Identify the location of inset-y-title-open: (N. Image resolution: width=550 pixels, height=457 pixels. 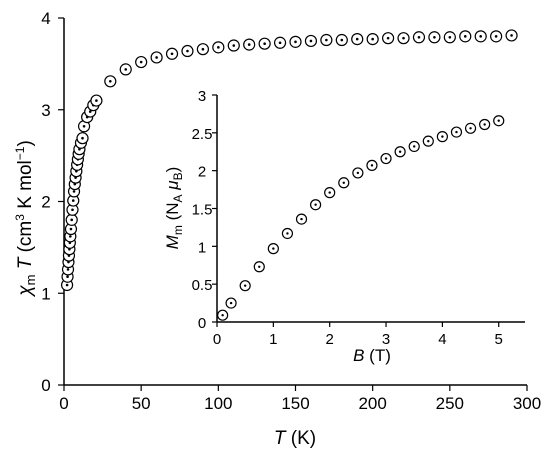
(172, 211).